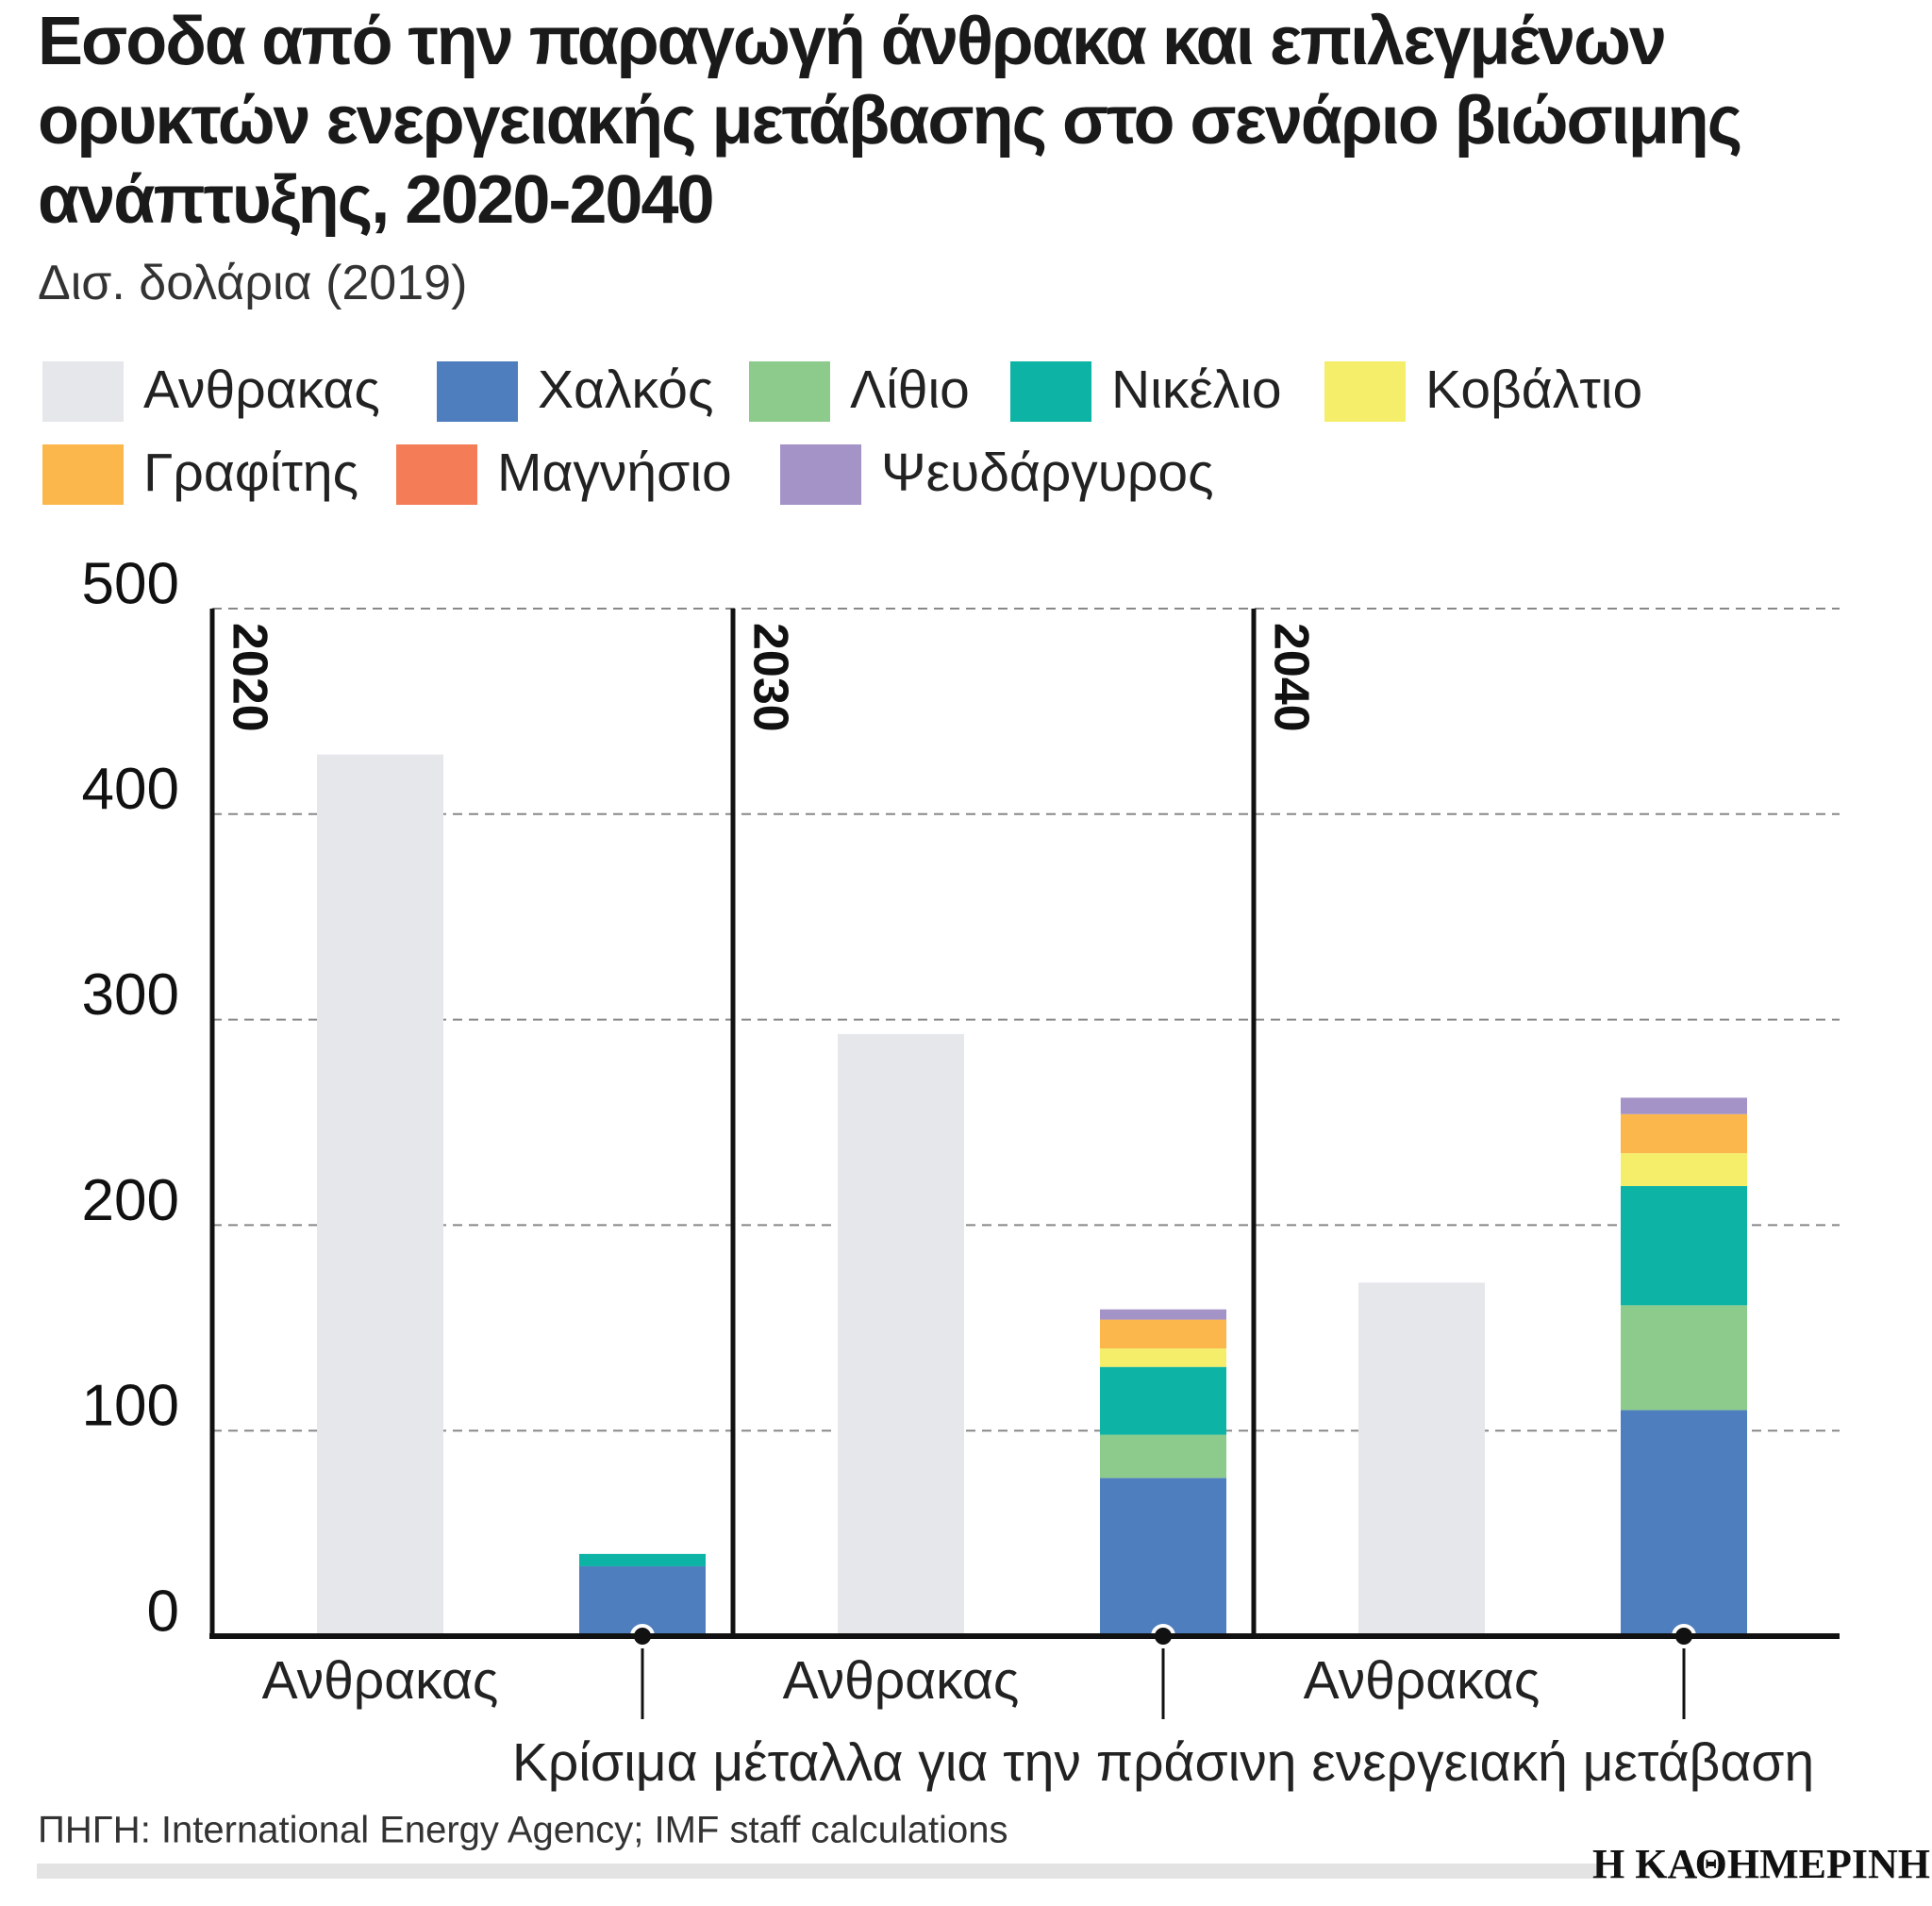 The width and height of the screenshot is (1932, 1906). Describe the element at coordinates (1047, 473) in the screenshot. I see `legend-label: Ψευδάργυρος` at that location.